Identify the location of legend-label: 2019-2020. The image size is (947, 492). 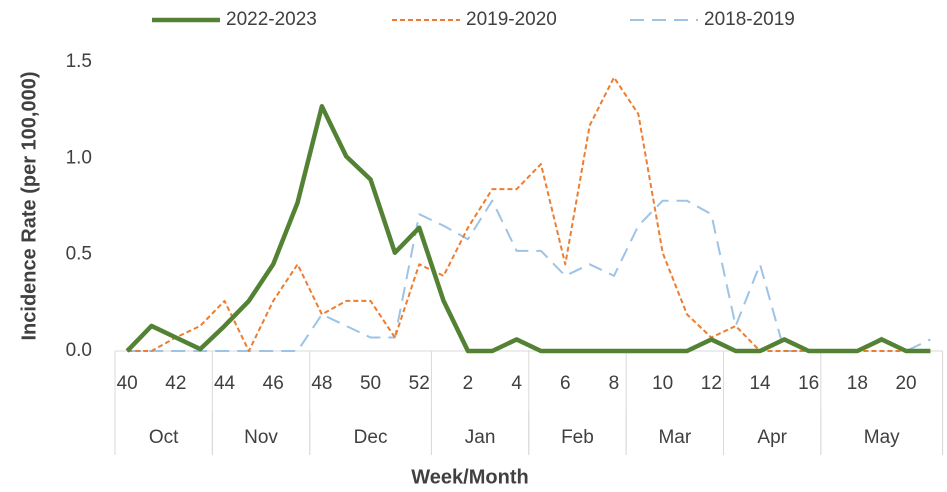
(511, 19).